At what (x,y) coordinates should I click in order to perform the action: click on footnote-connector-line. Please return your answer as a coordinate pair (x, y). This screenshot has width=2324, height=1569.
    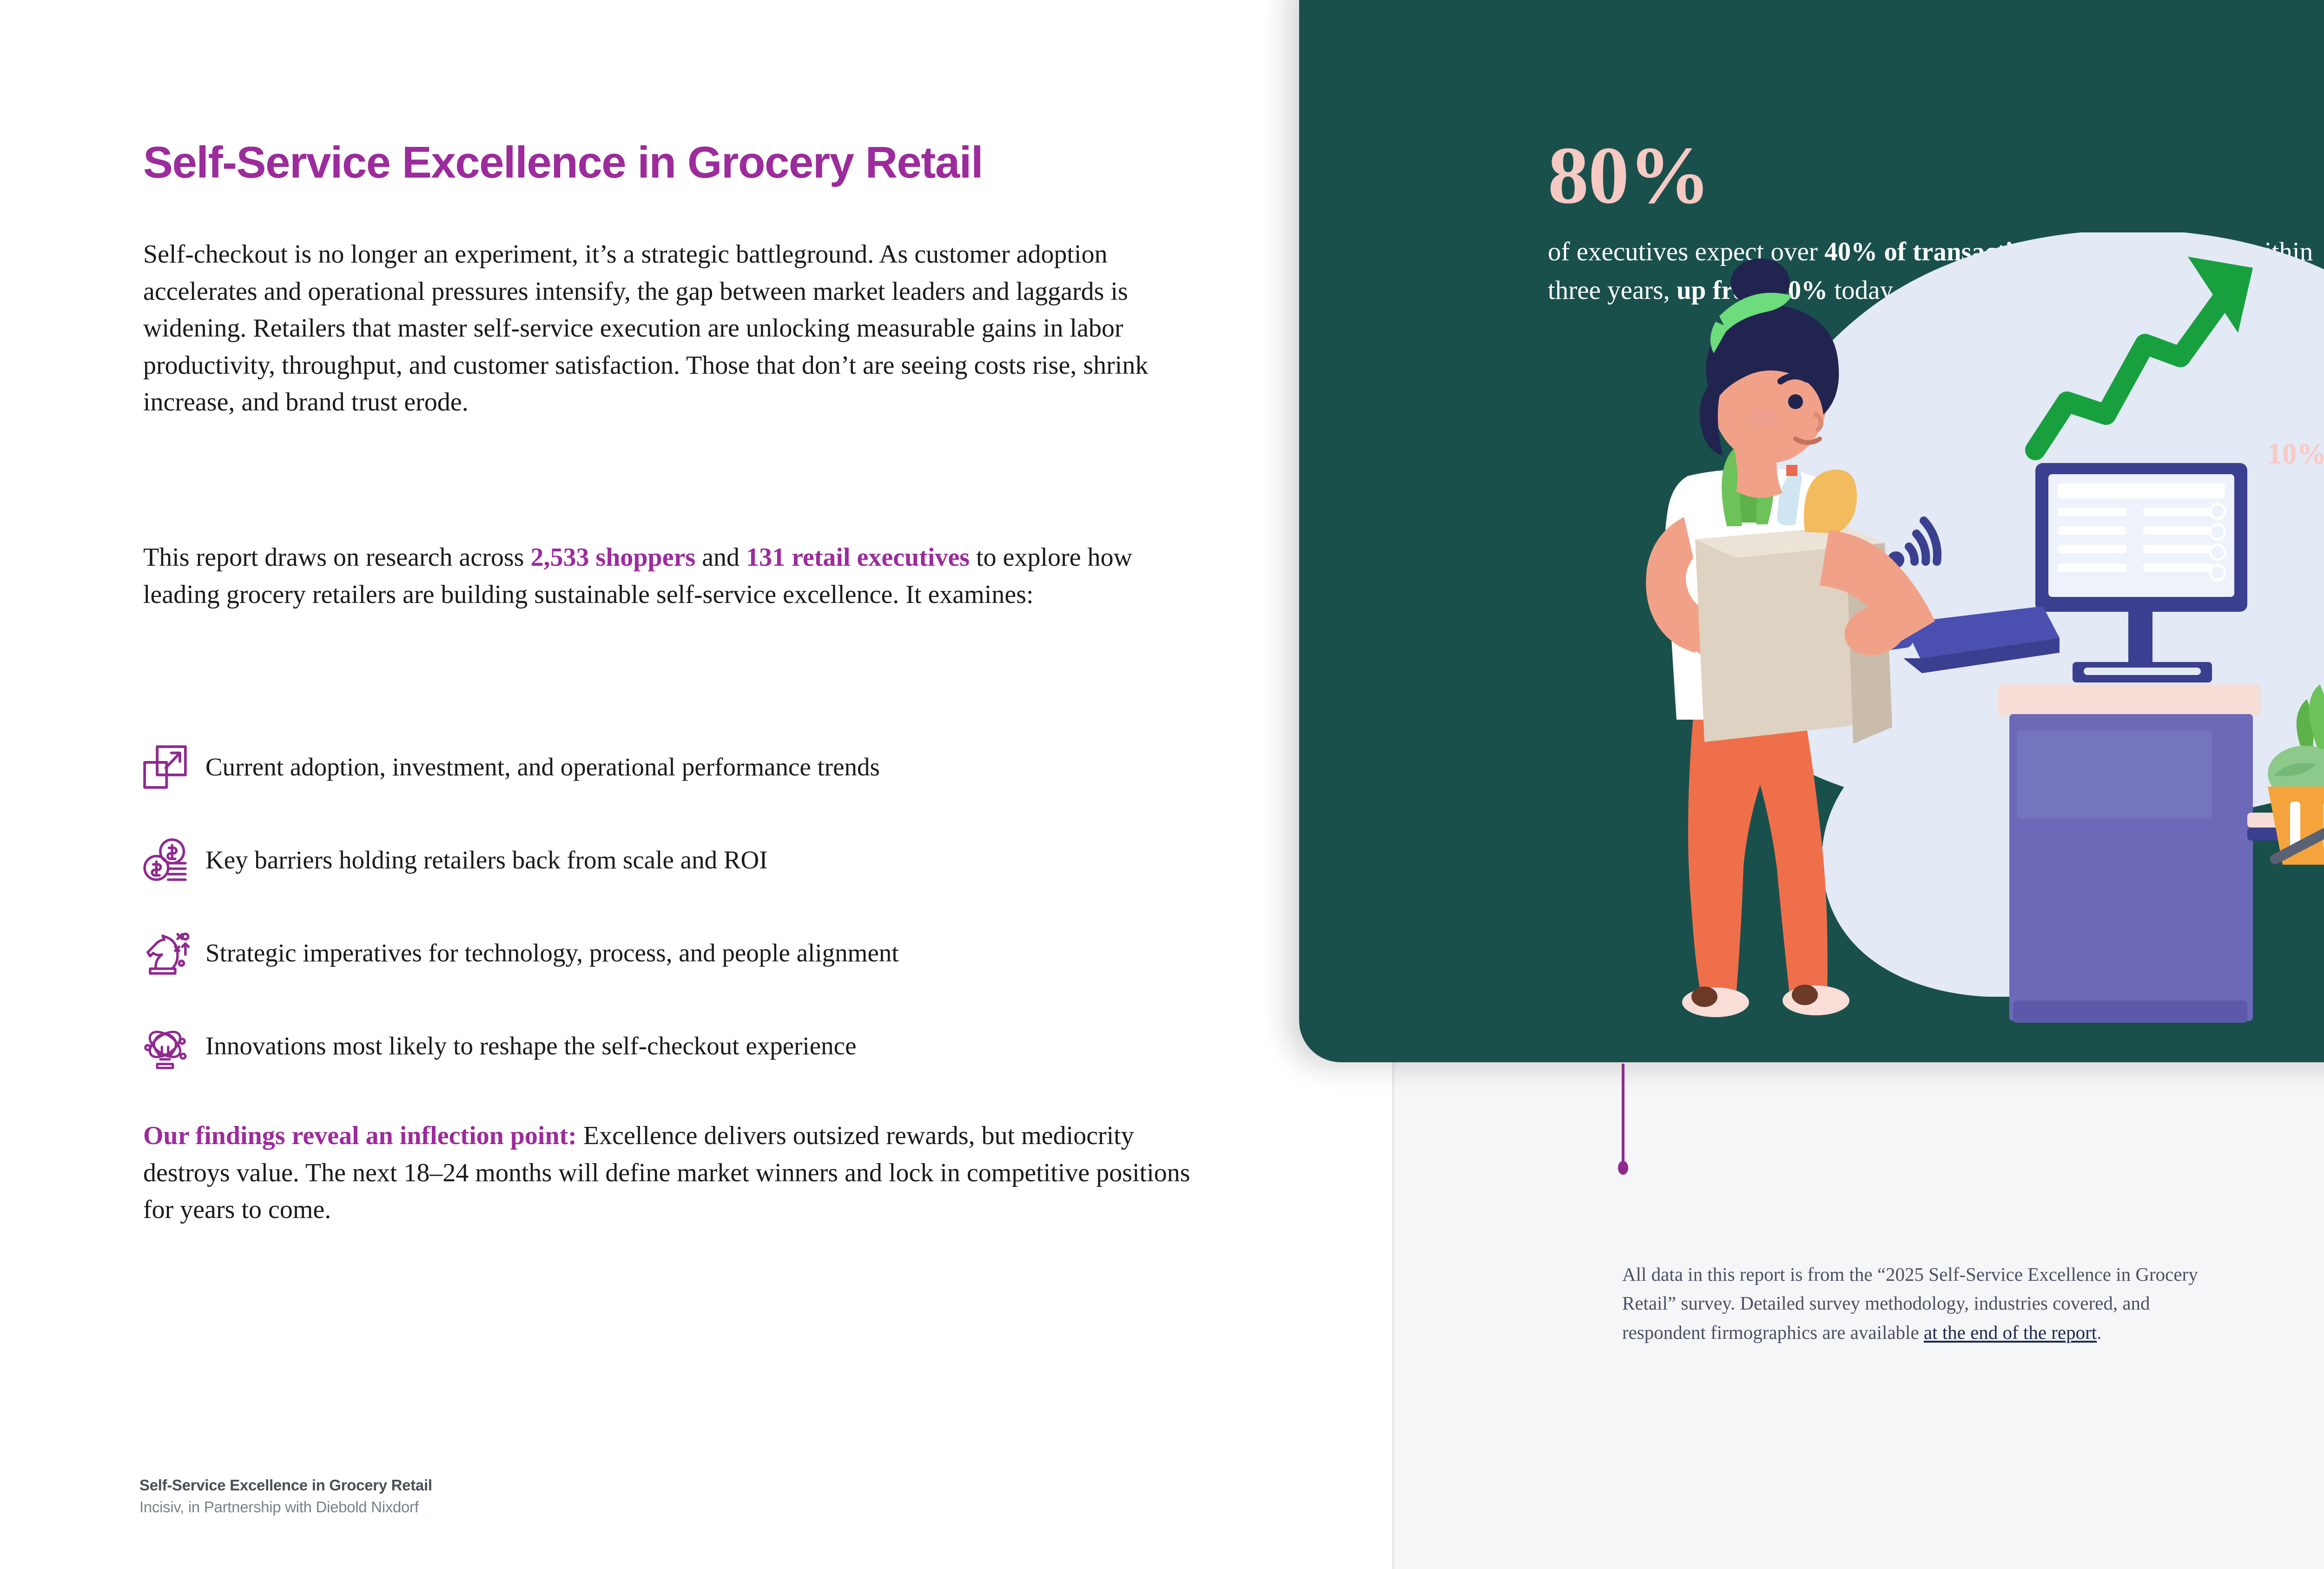
    Looking at the image, I should click on (1623, 1114).